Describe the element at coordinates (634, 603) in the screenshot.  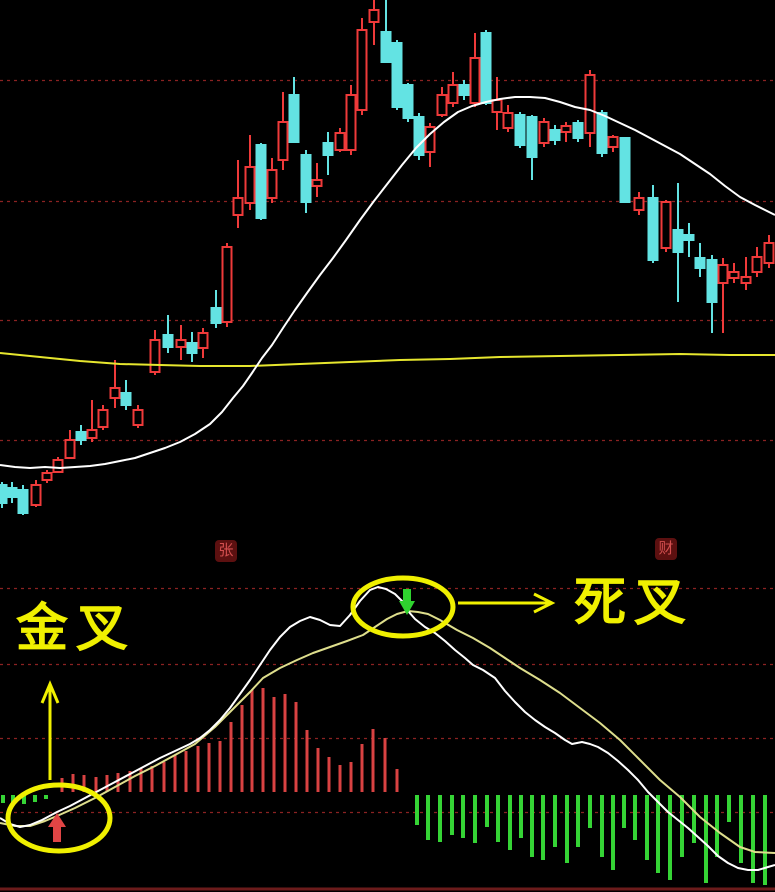
I see `death-cross-label: 死叉` at that location.